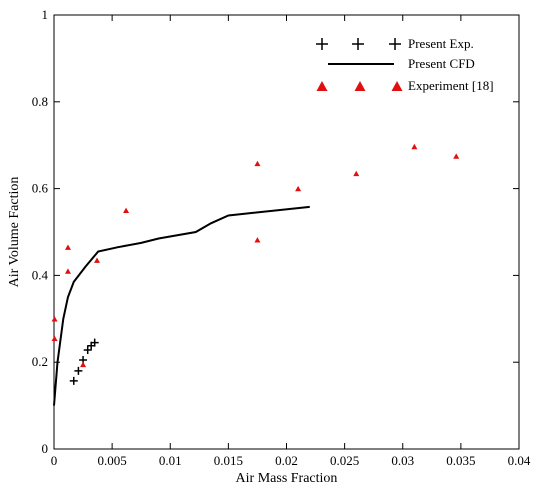 This screenshot has height=491, width=550. I want to click on series-present-exp, so click(84, 361).